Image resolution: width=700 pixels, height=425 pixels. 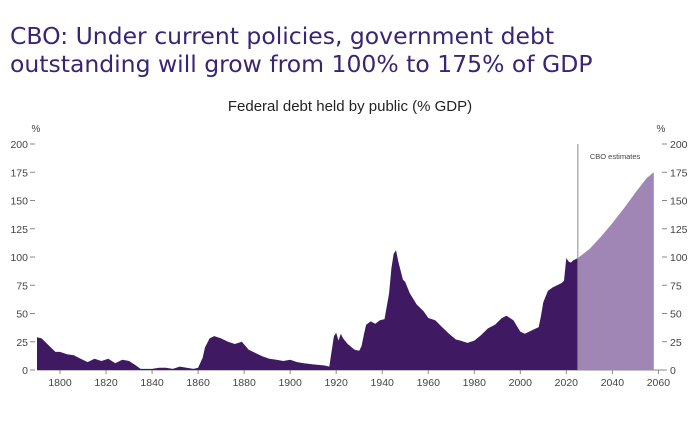 I want to click on x-tick-label: 1980, so click(x=475, y=383).